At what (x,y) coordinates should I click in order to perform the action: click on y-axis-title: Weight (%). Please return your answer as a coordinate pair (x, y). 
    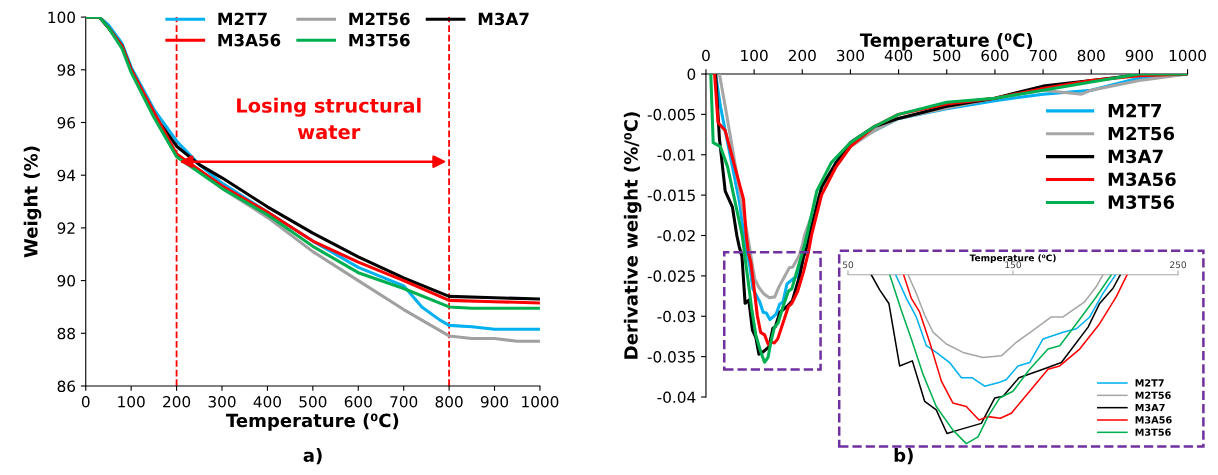
    Looking at the image, I should click on (32, 202).